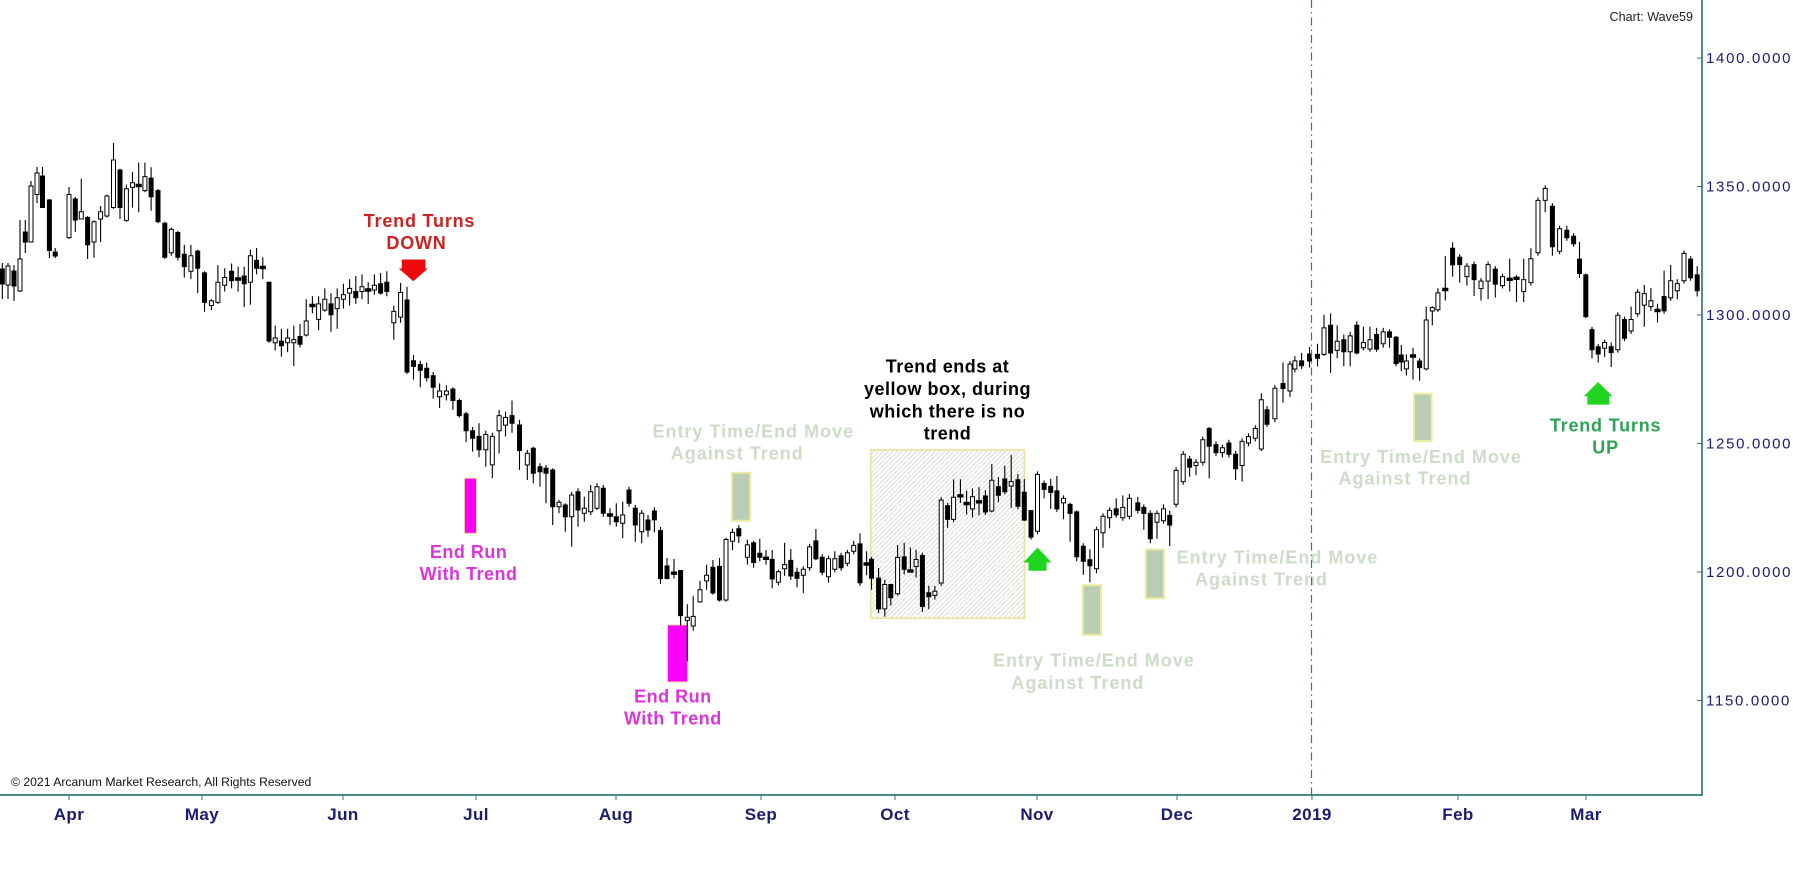 This screenshot has width=1793, height=870. What do you see at coordinates (1177, 814) in the screenshot?
I see `svg-text: Dec` at bounding box center [1177, 814].